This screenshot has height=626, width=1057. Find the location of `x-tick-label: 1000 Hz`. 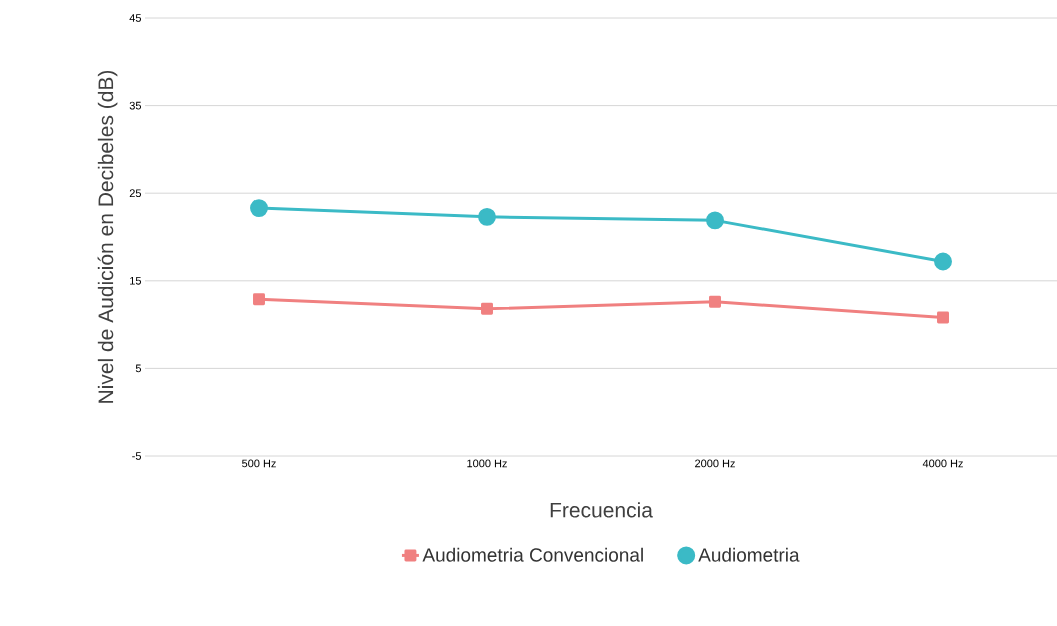

x-tick-label: 1000 Hz is located at coordinates (487, 463).